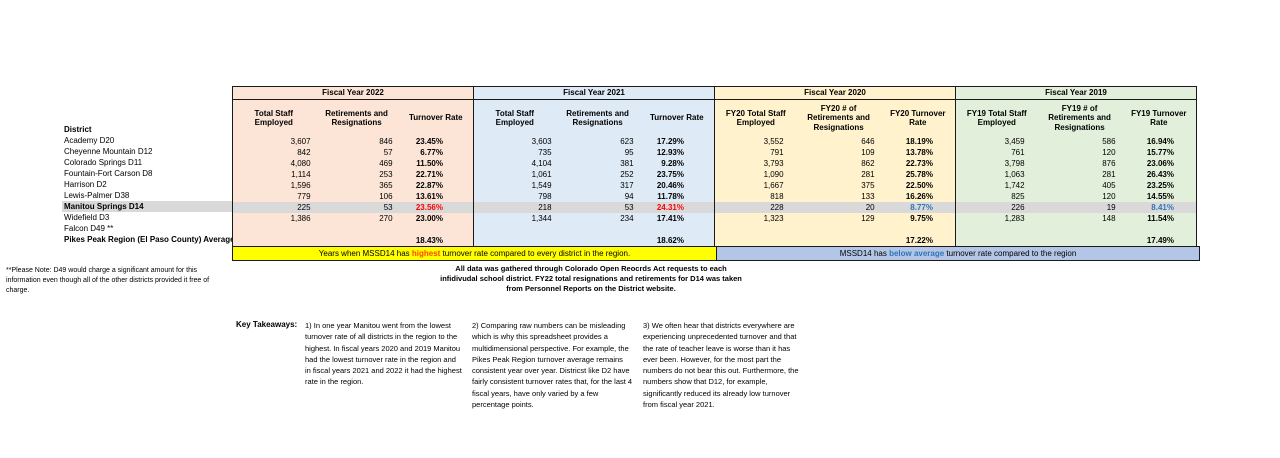 The width and height of the screenshot is (1280, 458). What do you see at coordinates (353, 207) in the screenshot?
I see `table-row: 225 53 23.56%` at bounding box center [353, 207].